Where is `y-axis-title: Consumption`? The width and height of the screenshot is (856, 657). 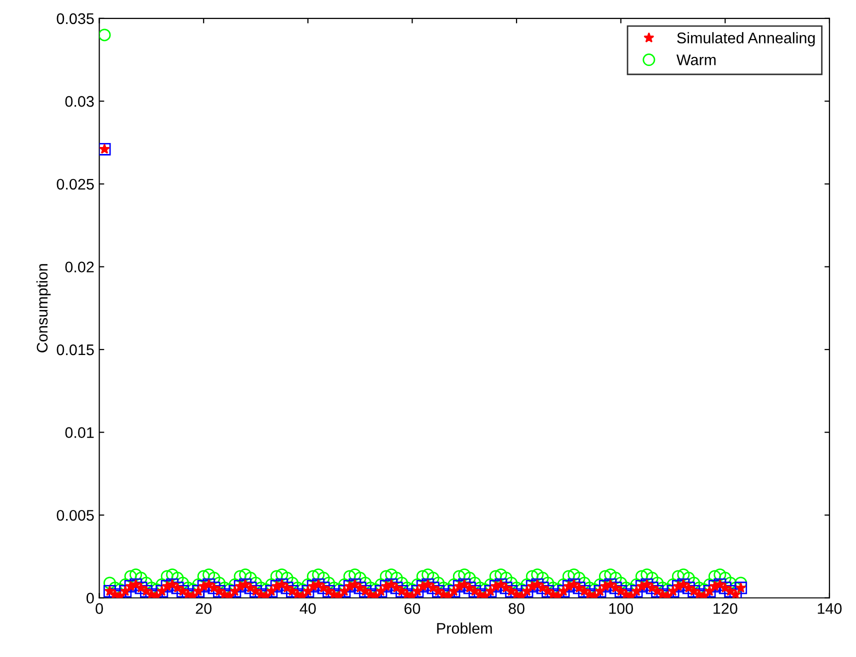 y-axis-title: Consumption is located at coordinates (43, 308).